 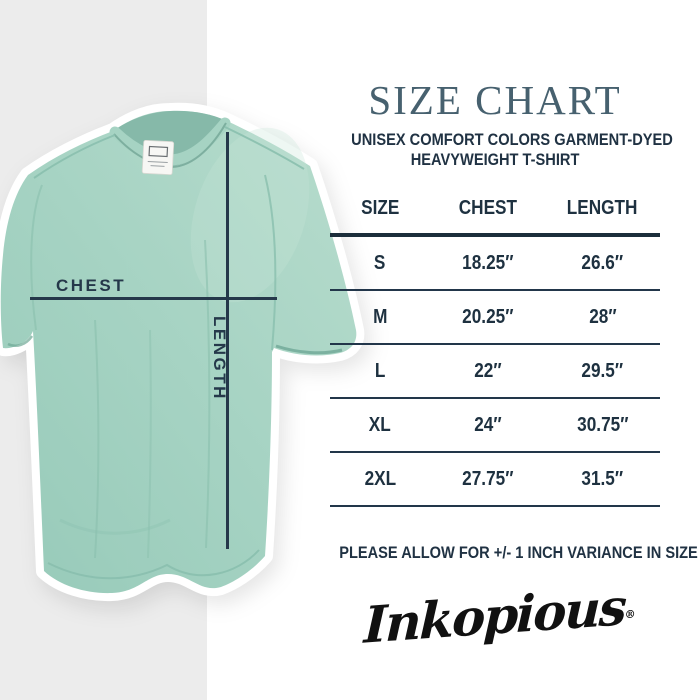 I want to click on table-row: L 22″ 29.5″, so click(x=495, y=372).